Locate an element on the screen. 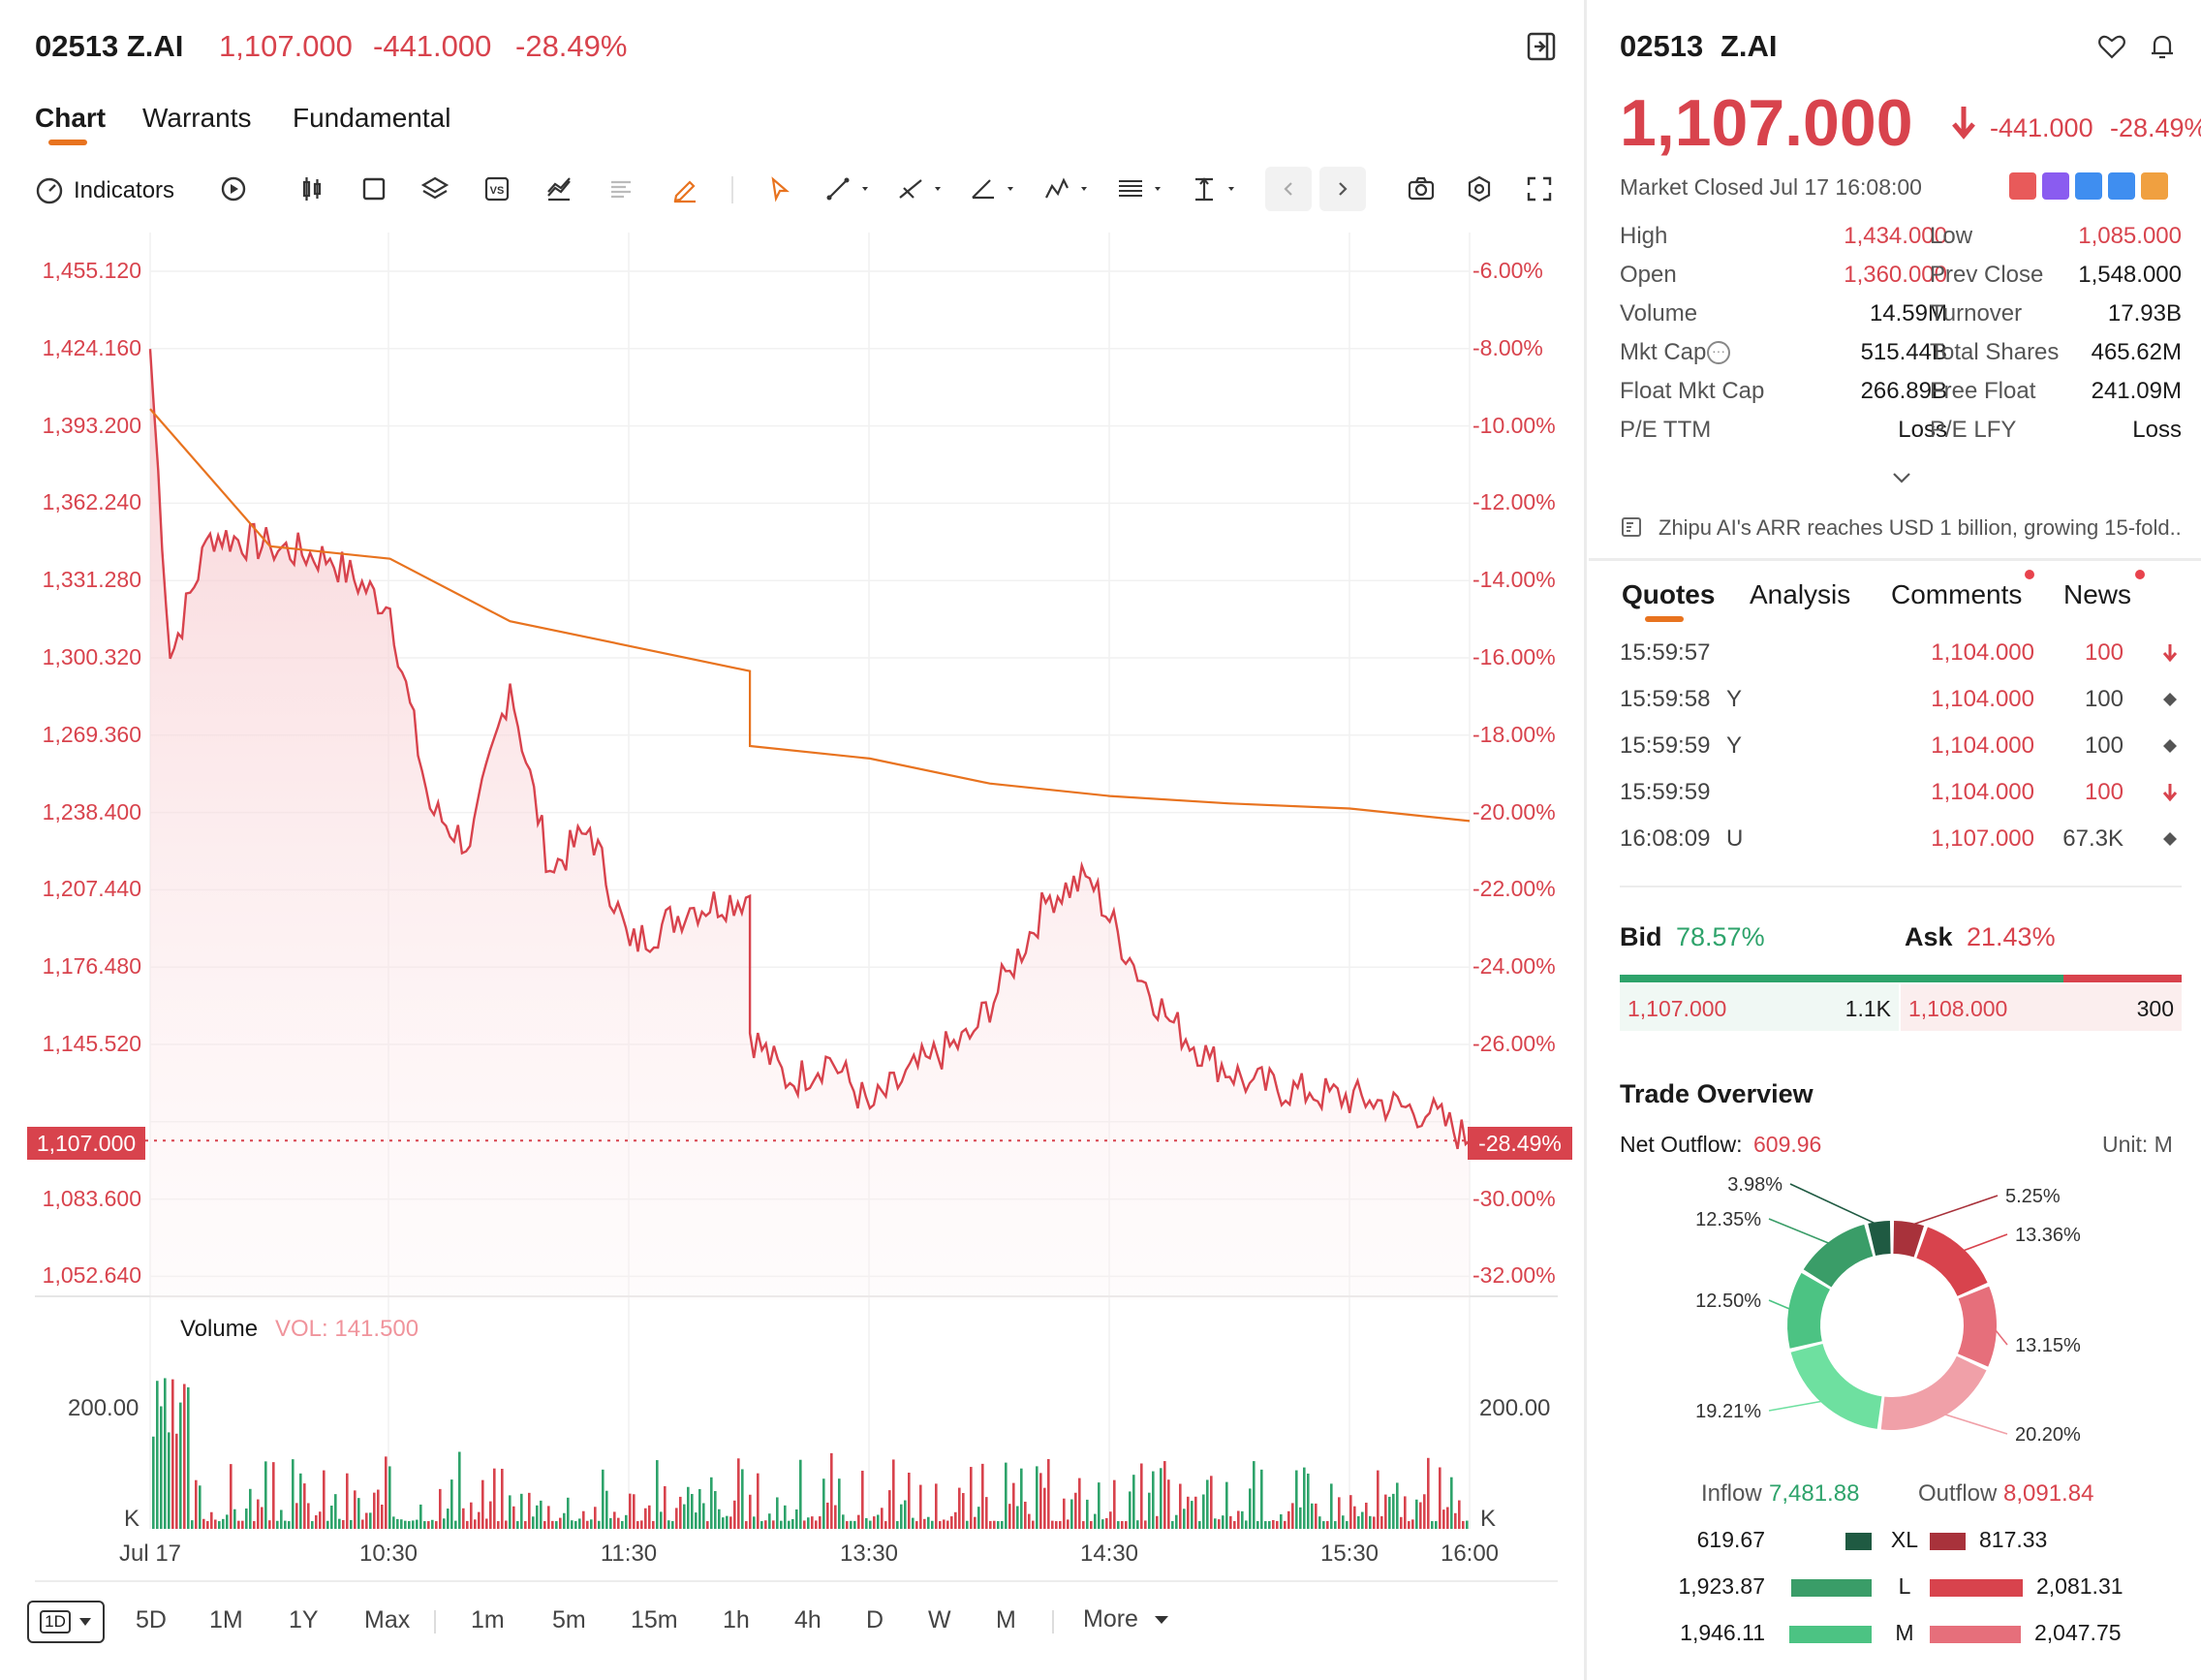 This screenshot has width=2201, height=1680. time-axis-label: 14:30 is located at coordinates (1109, 1554).